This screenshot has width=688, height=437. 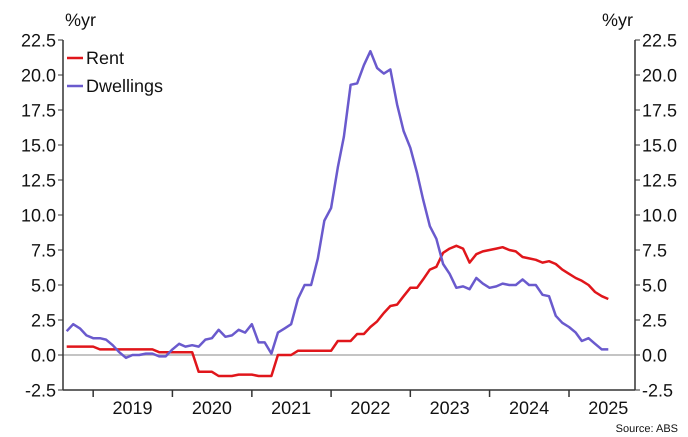 I want to click on x-tick-label: 2022, so click(x=370, y=408).